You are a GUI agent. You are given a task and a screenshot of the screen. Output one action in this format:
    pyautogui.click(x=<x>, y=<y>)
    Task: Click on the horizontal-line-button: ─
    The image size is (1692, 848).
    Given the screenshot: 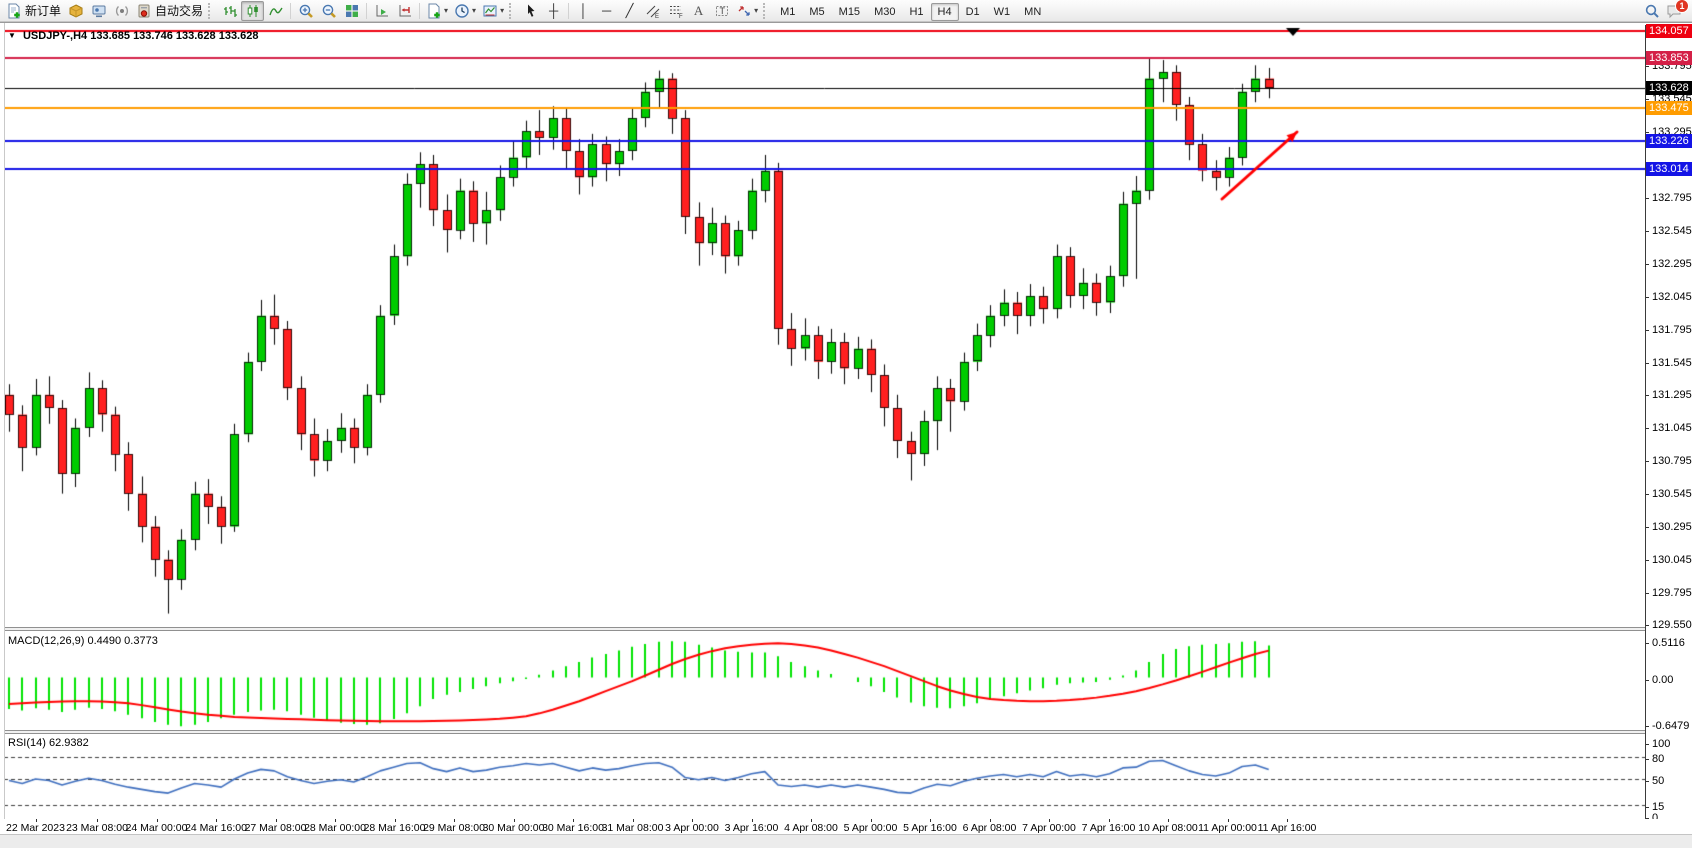 What is the action you would take?
    pyautogui.click(x=606, y=11)
    